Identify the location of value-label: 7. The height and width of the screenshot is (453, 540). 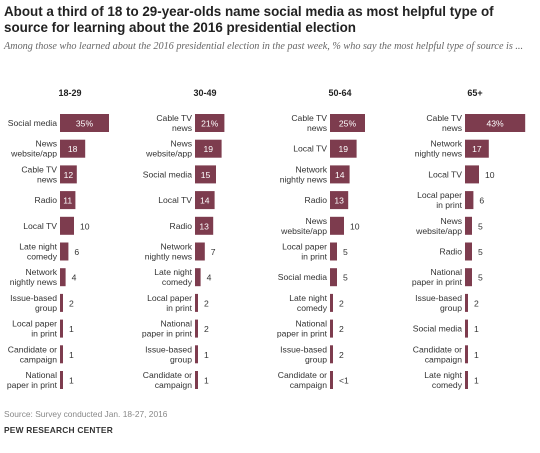
(213, 252).